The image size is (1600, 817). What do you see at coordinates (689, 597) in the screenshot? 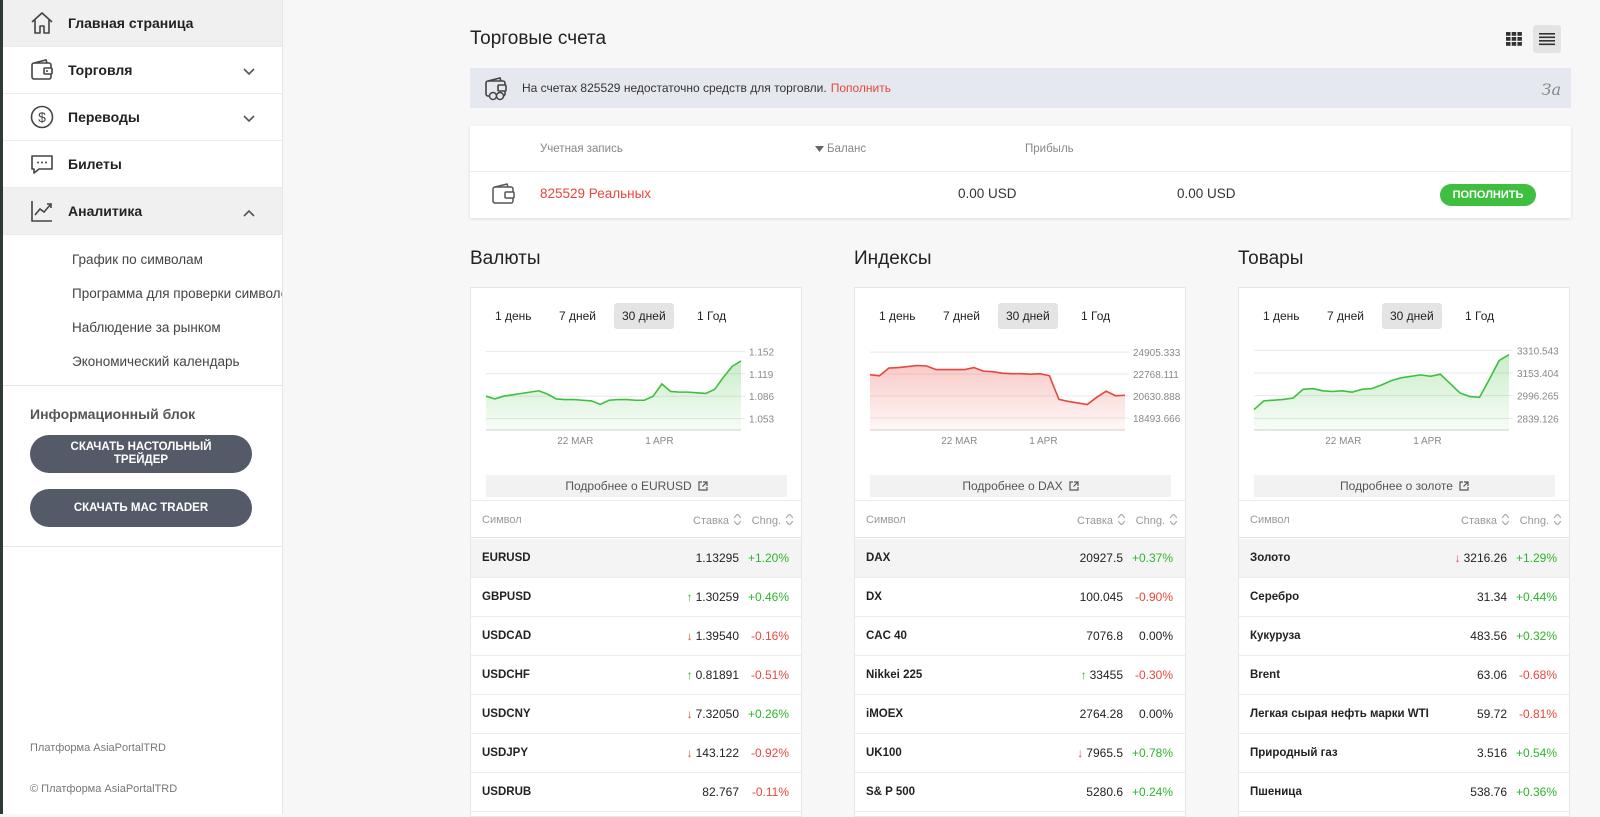
I see `arrow-up-icon: ↑` at bounding box center [689, 597].